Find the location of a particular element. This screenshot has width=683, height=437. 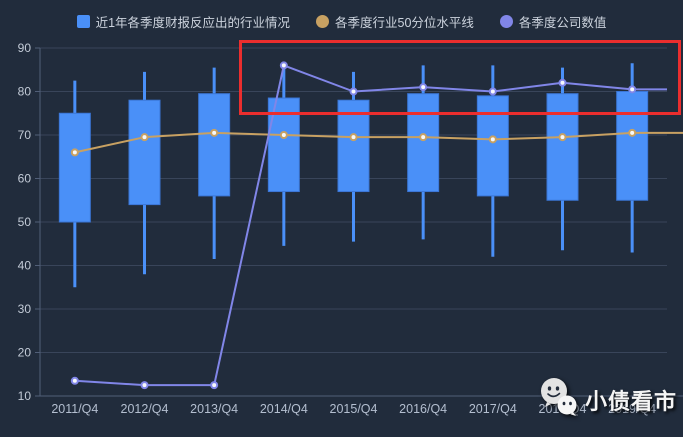

x-axis-label: 2017/Q4 is located at coordinates (493, 409).